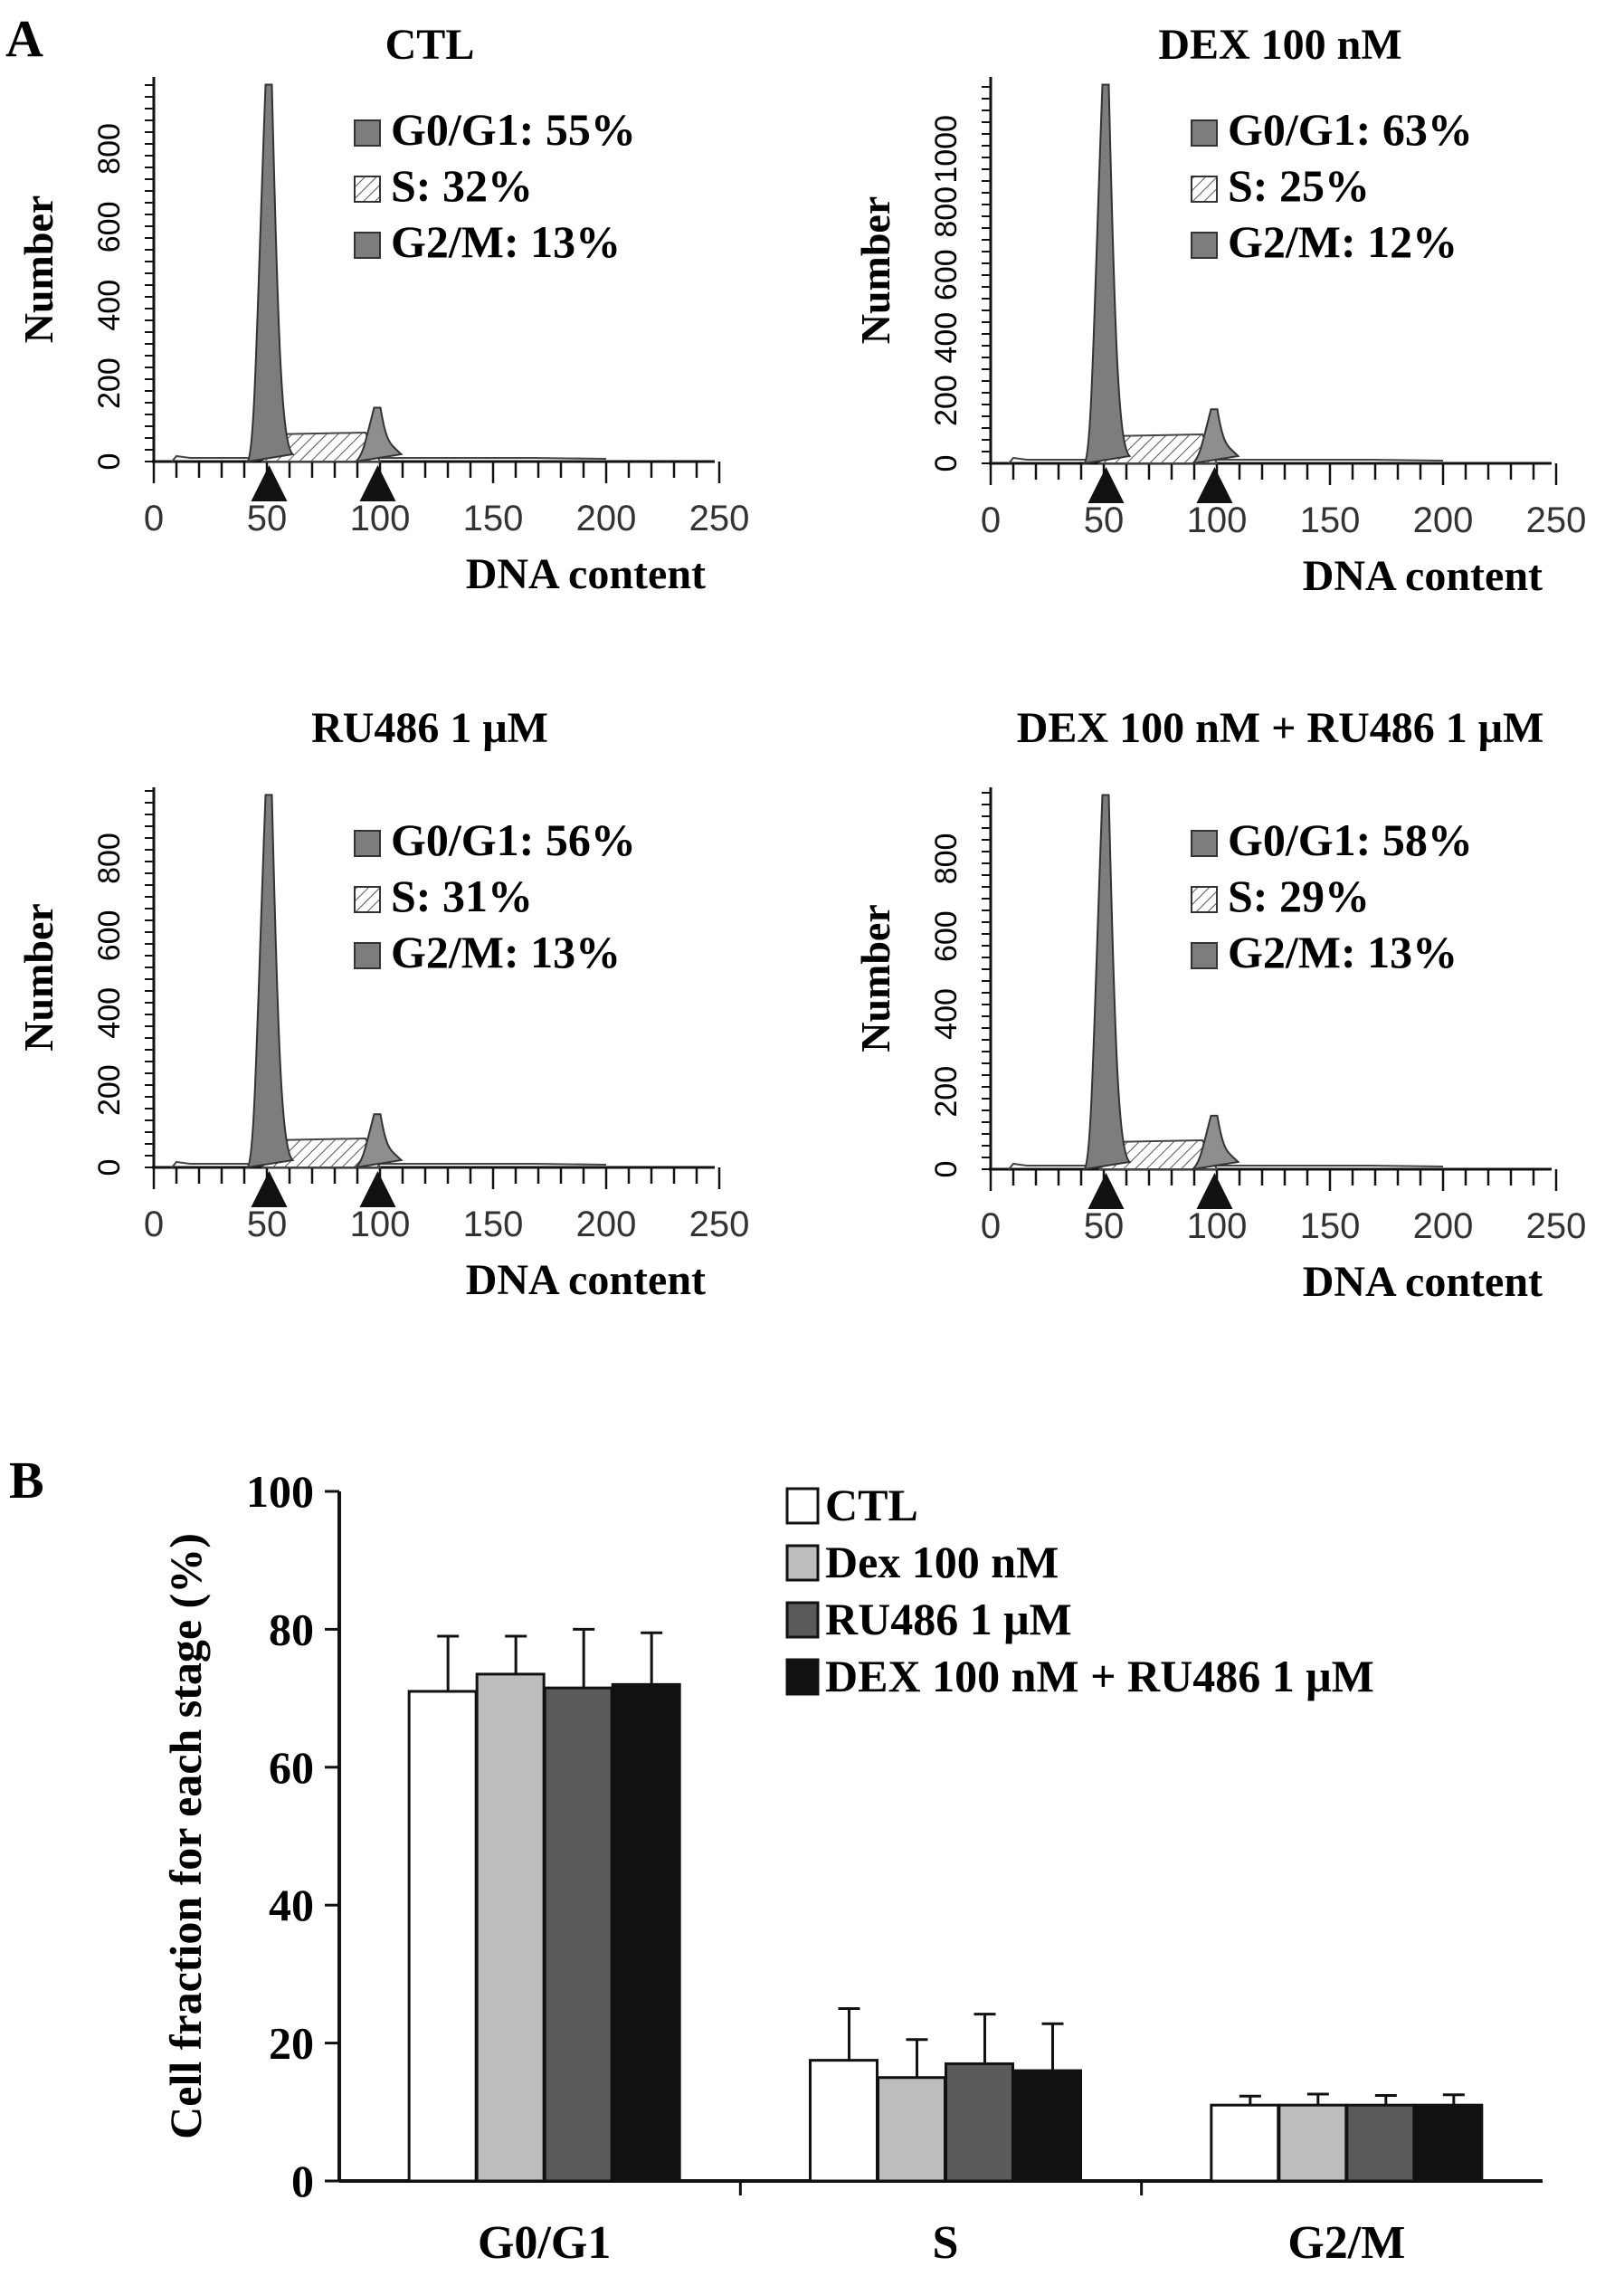  What do you see at coordinates (26, 1480) in the screenshot?
I see `panel-label-b: B` at bounding box center [26, 1480].